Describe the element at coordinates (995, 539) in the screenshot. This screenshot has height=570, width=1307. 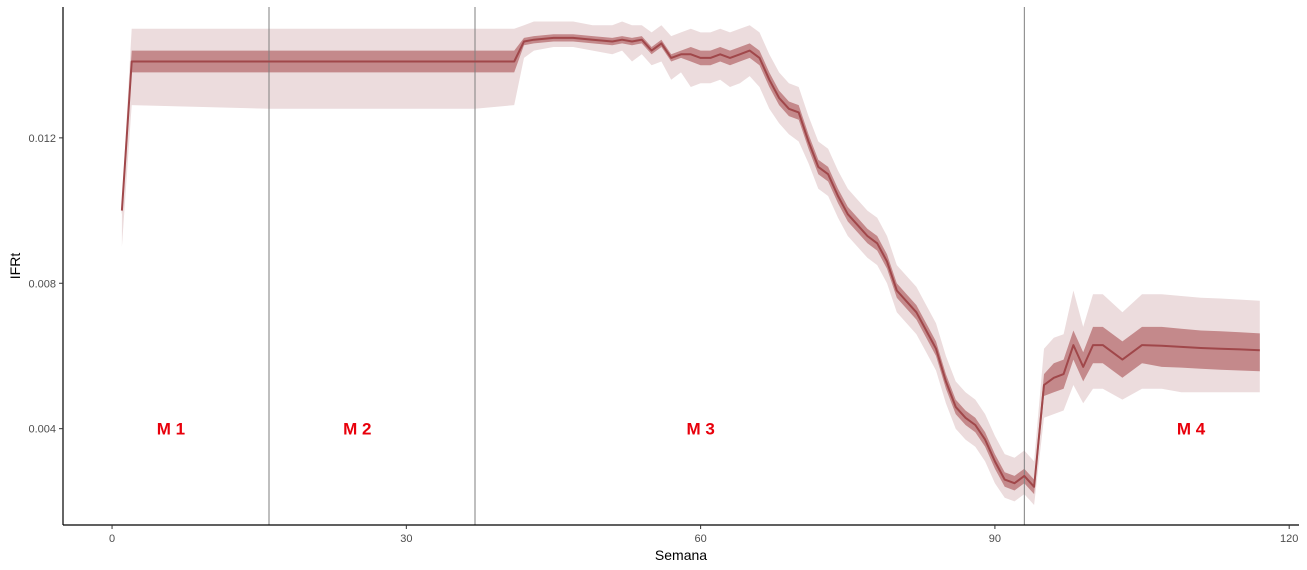
I see `x-tick-label: 90` at that location.